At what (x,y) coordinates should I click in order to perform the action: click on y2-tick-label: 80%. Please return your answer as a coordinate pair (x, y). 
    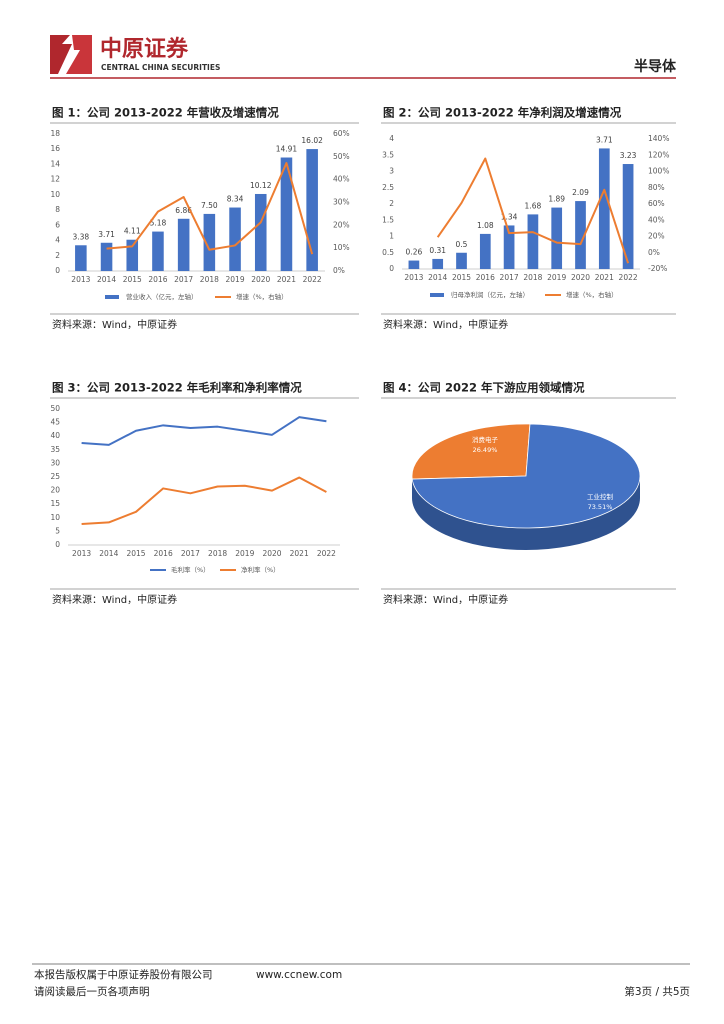
    Looking at the image, I should click on (656, 187).